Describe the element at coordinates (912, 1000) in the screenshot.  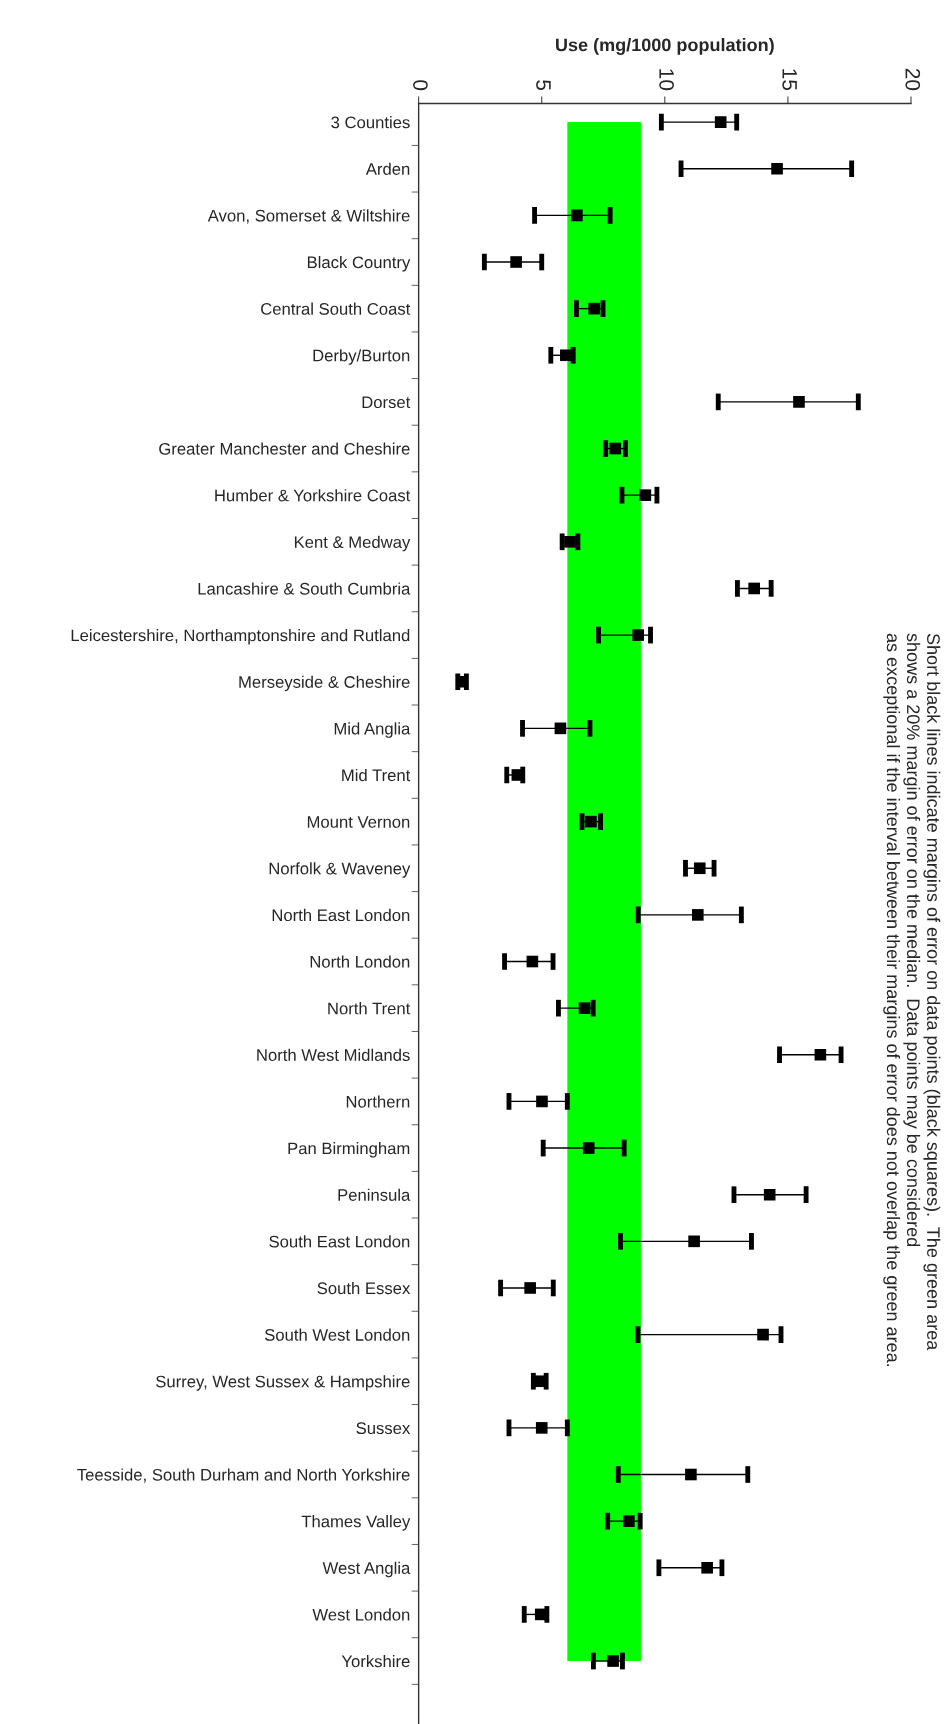
I see `annotation: Short black lines indicate margins of error on data points (black squares). The green area shows a 20% margin of error on the median. Data points may be considered as exceptional if the interval between their margins of error does not overlap the green area.` at that location.